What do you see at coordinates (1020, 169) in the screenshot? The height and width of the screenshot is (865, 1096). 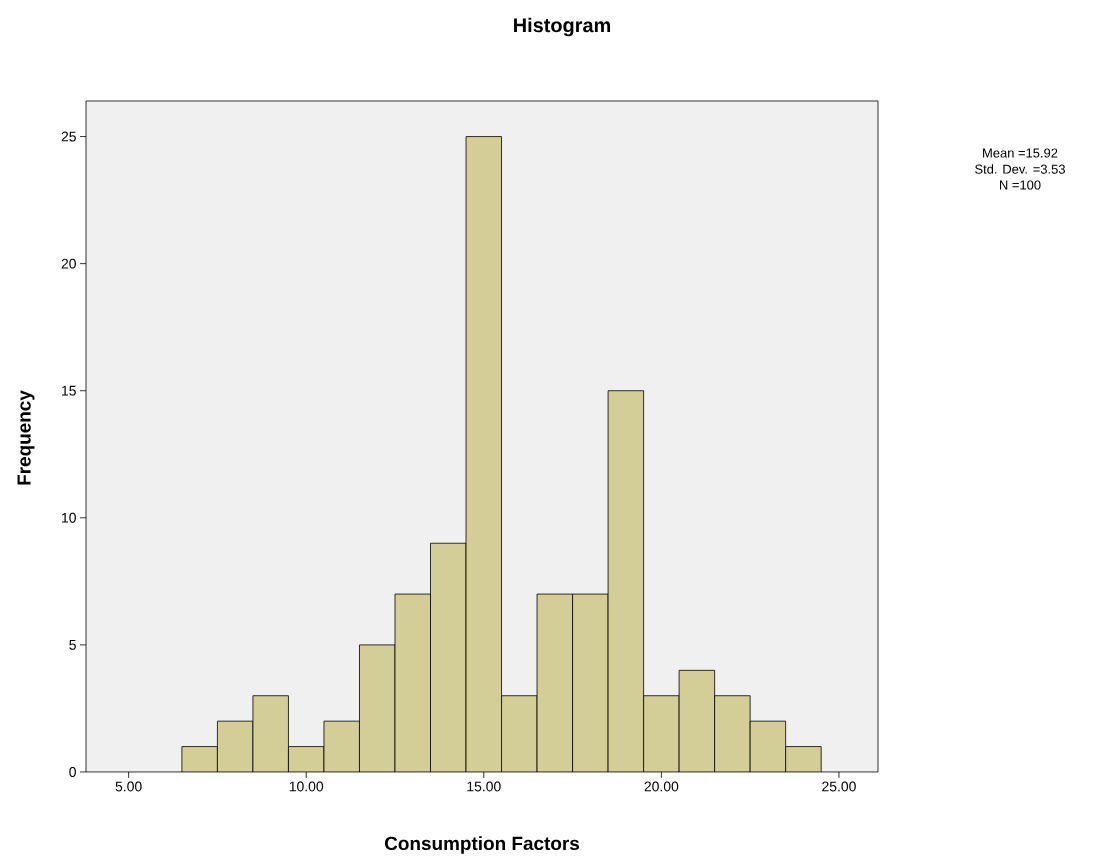 I see `text: Std. Dev. =3.53` at bounding box center [1020, 169].